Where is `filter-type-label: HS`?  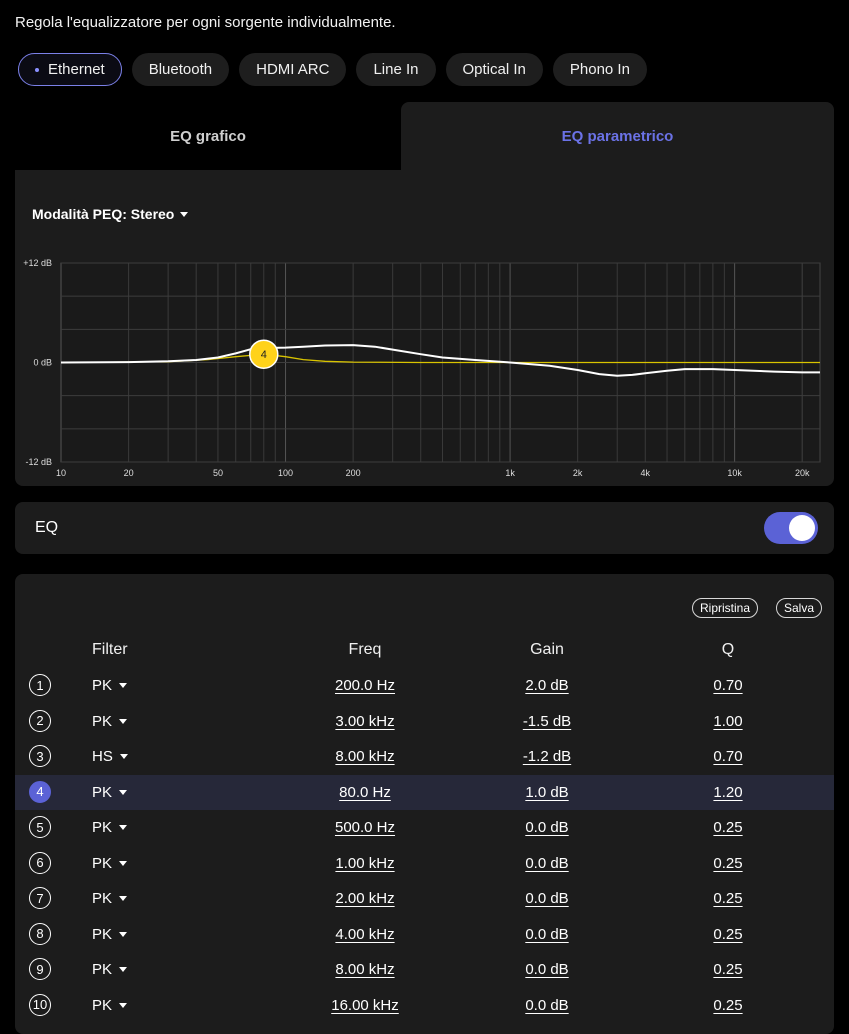 filter-type-label: HS is located at coordinates (102, 756).